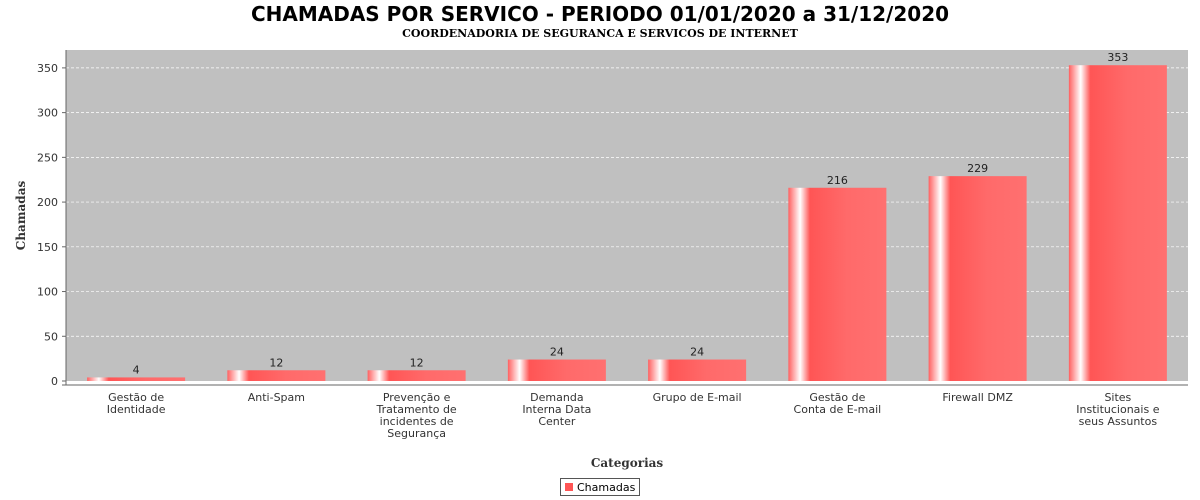  I want to click on data-label: 353, so click(1117, 57).